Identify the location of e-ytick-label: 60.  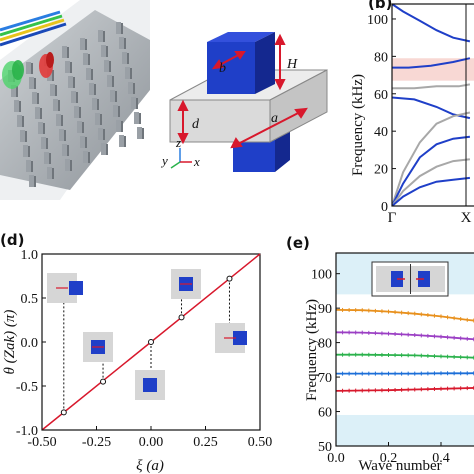
(325, 413).